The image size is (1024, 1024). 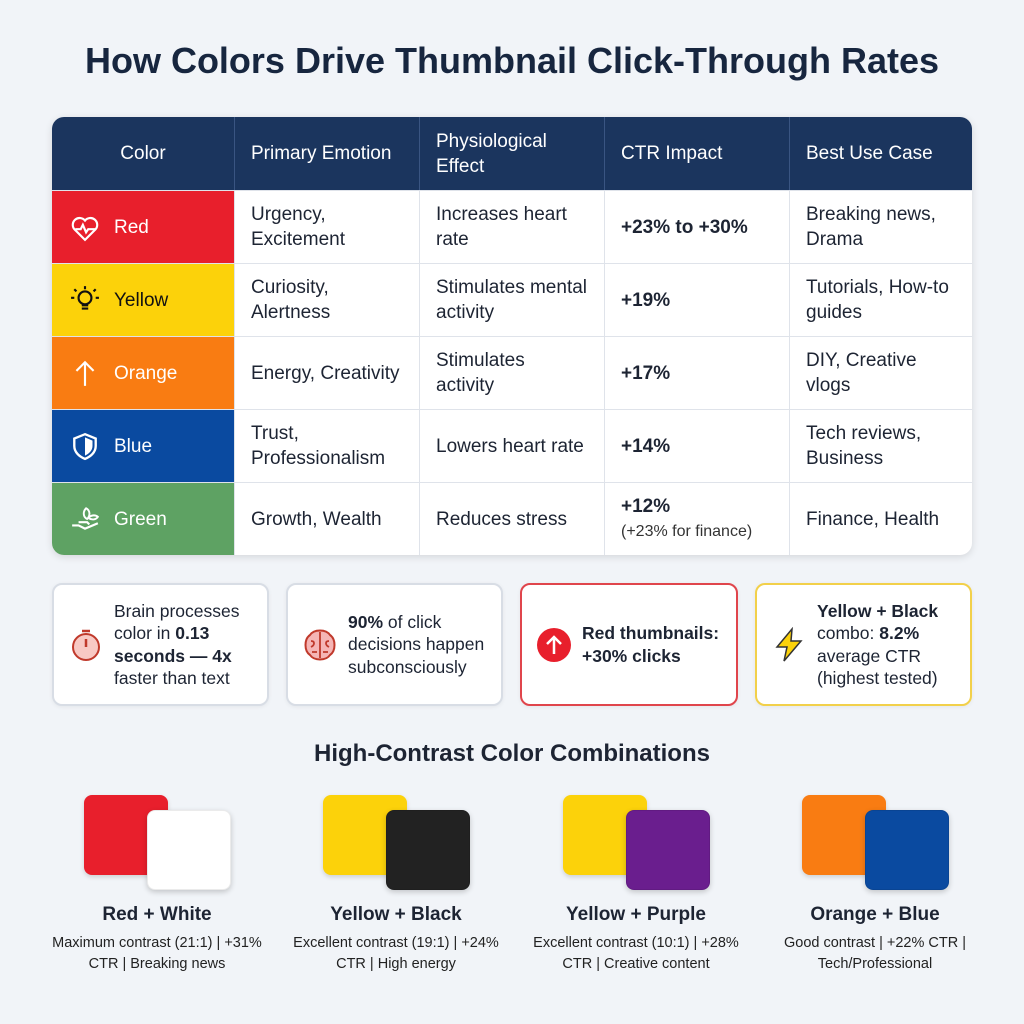 What do you see at coordinates (696, 519) in the screenshot?
I see `ctr-cell: +12% (+23% for finance)` at bounding box center [696, 519].